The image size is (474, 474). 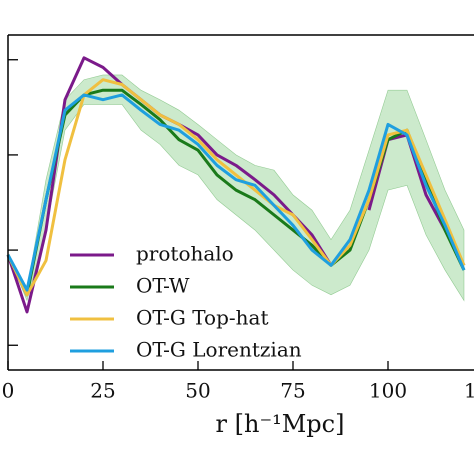 I want to click on x-tick-label: 50, so click(x=197, y=391).